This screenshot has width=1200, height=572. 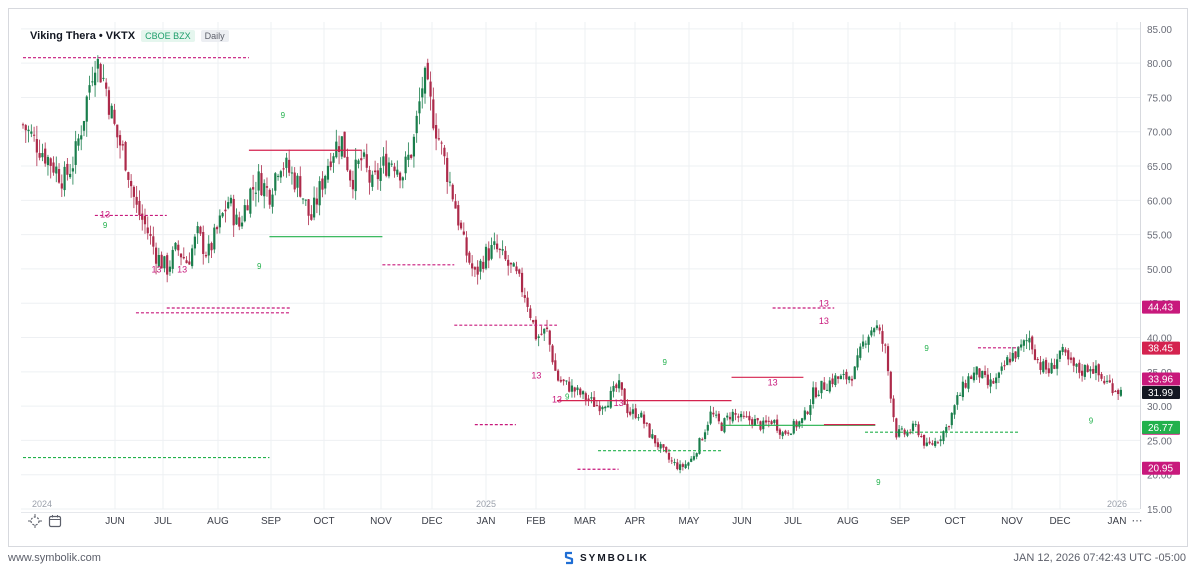 I want to click on calendar-icon, so click(x=55, y=521).